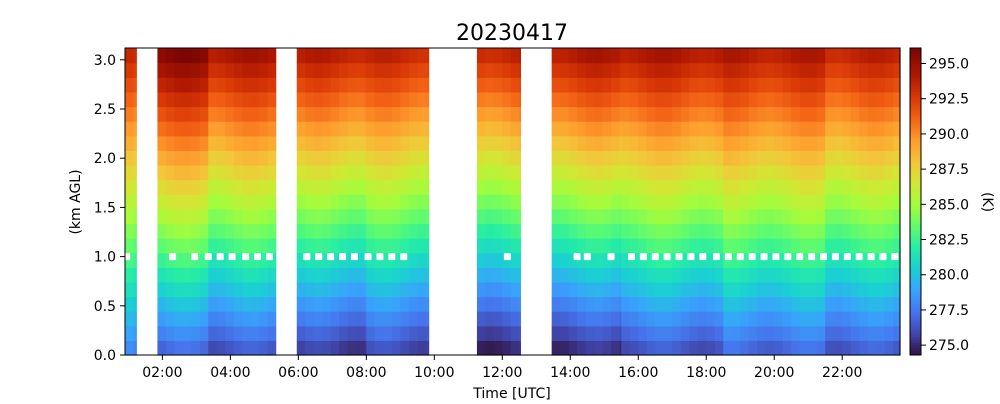 This screenshot has height=404, width=1000. What do you see at coordinates (147, 201) in the screenshot?
I see `data-gap` at bounding box center [147, 201].